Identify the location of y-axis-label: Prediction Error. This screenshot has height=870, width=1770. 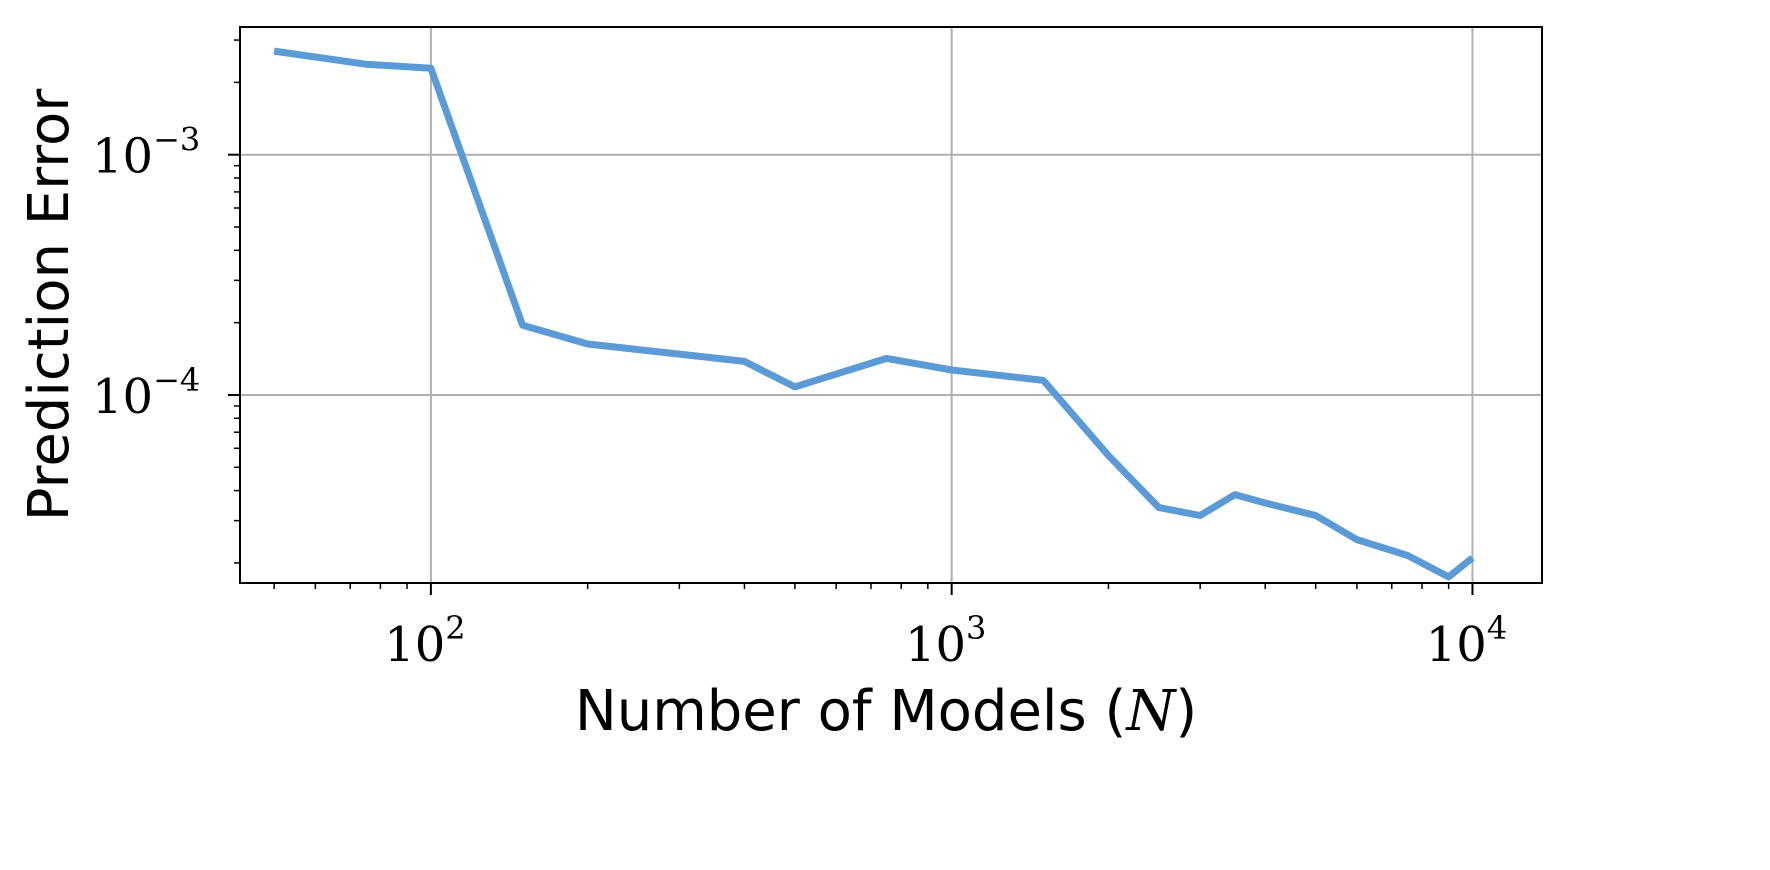
(49, 304).